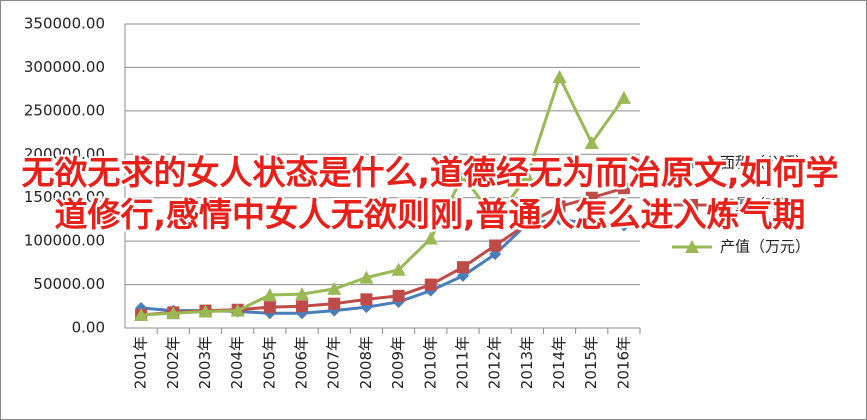 Image resolution: width=867 pixels, height=420 pixels. Describe the element at coordinates (462, 362) in the screenshot. I see `x-tick-label: 2011年` at that location.